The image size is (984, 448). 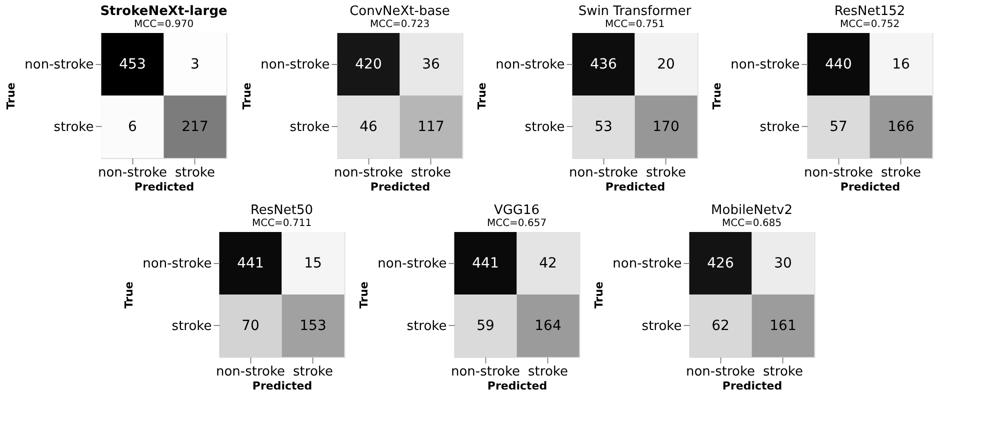 What do you see at coordinates (839, 126) in the screenshot?
I see `data-label: 57` at bounding box center [839, 126].